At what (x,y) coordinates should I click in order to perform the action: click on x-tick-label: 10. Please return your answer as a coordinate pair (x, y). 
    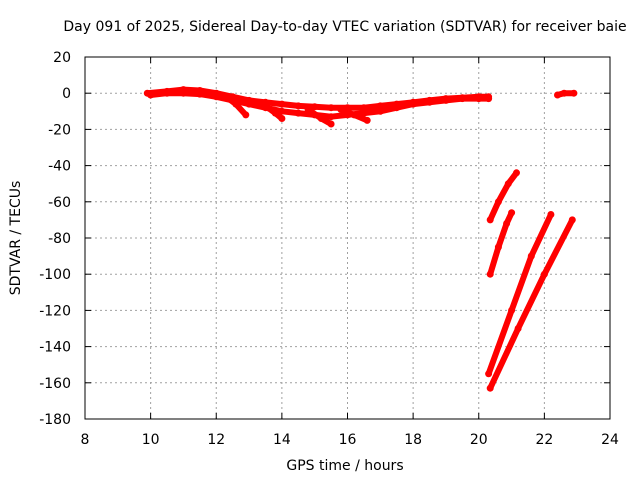
    Looking at the image, I should click on (151, 440).